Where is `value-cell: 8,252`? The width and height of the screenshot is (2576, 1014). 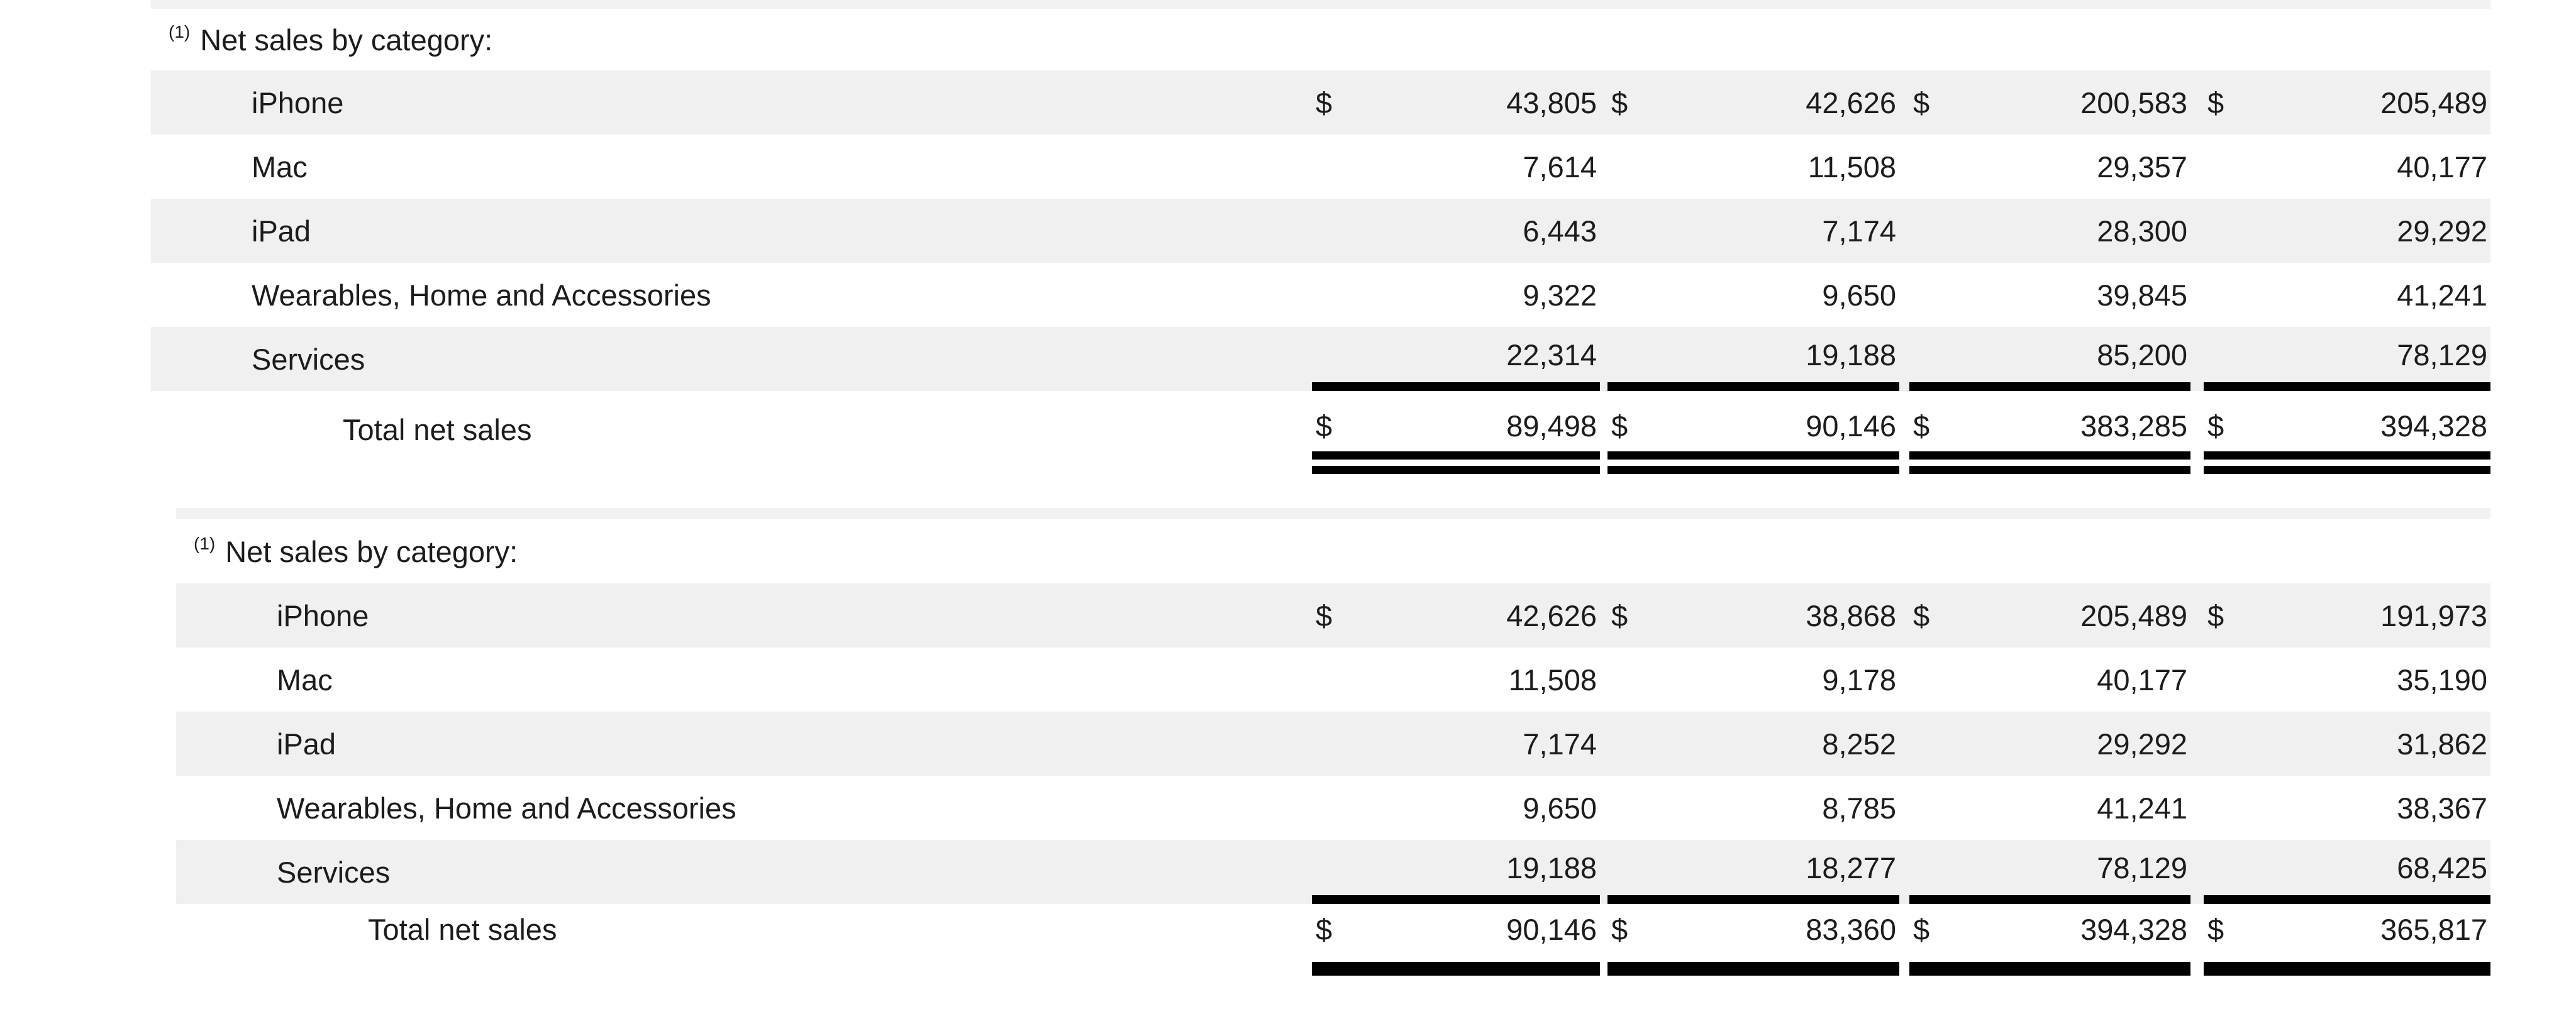
value-cell: 8,252 is located at coordinates (1753, 744).